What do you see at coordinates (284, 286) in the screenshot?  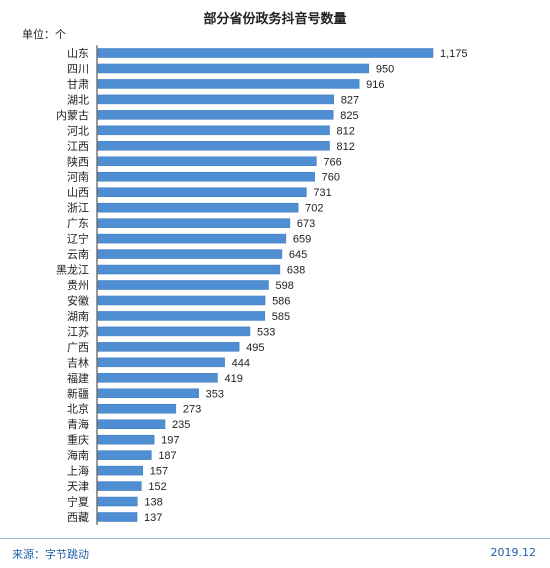 I see `value-label: 598` at bounding box center [284, 286].